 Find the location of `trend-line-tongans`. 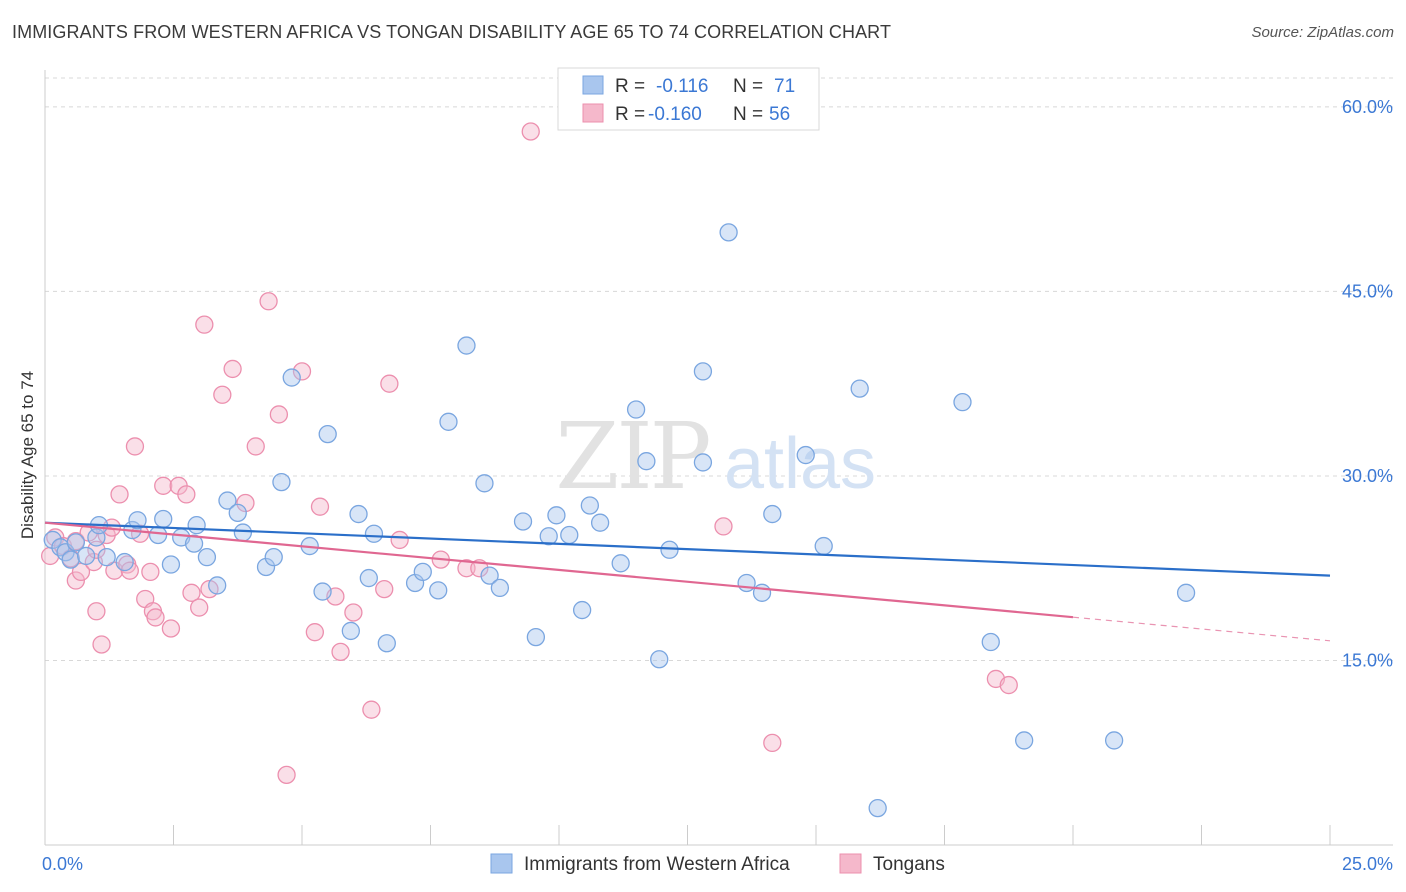

trend-line-tongans is located at coordinates (559, 570).